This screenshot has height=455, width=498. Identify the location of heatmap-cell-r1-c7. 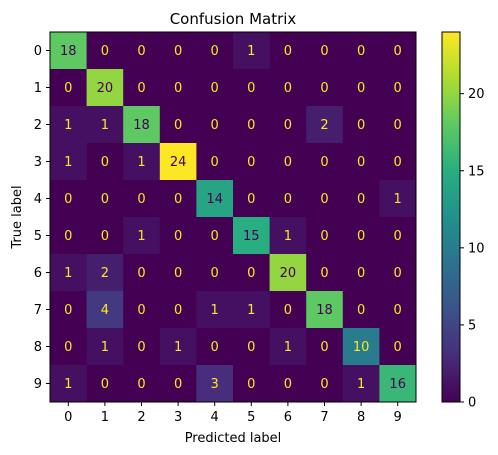
(325, 88).